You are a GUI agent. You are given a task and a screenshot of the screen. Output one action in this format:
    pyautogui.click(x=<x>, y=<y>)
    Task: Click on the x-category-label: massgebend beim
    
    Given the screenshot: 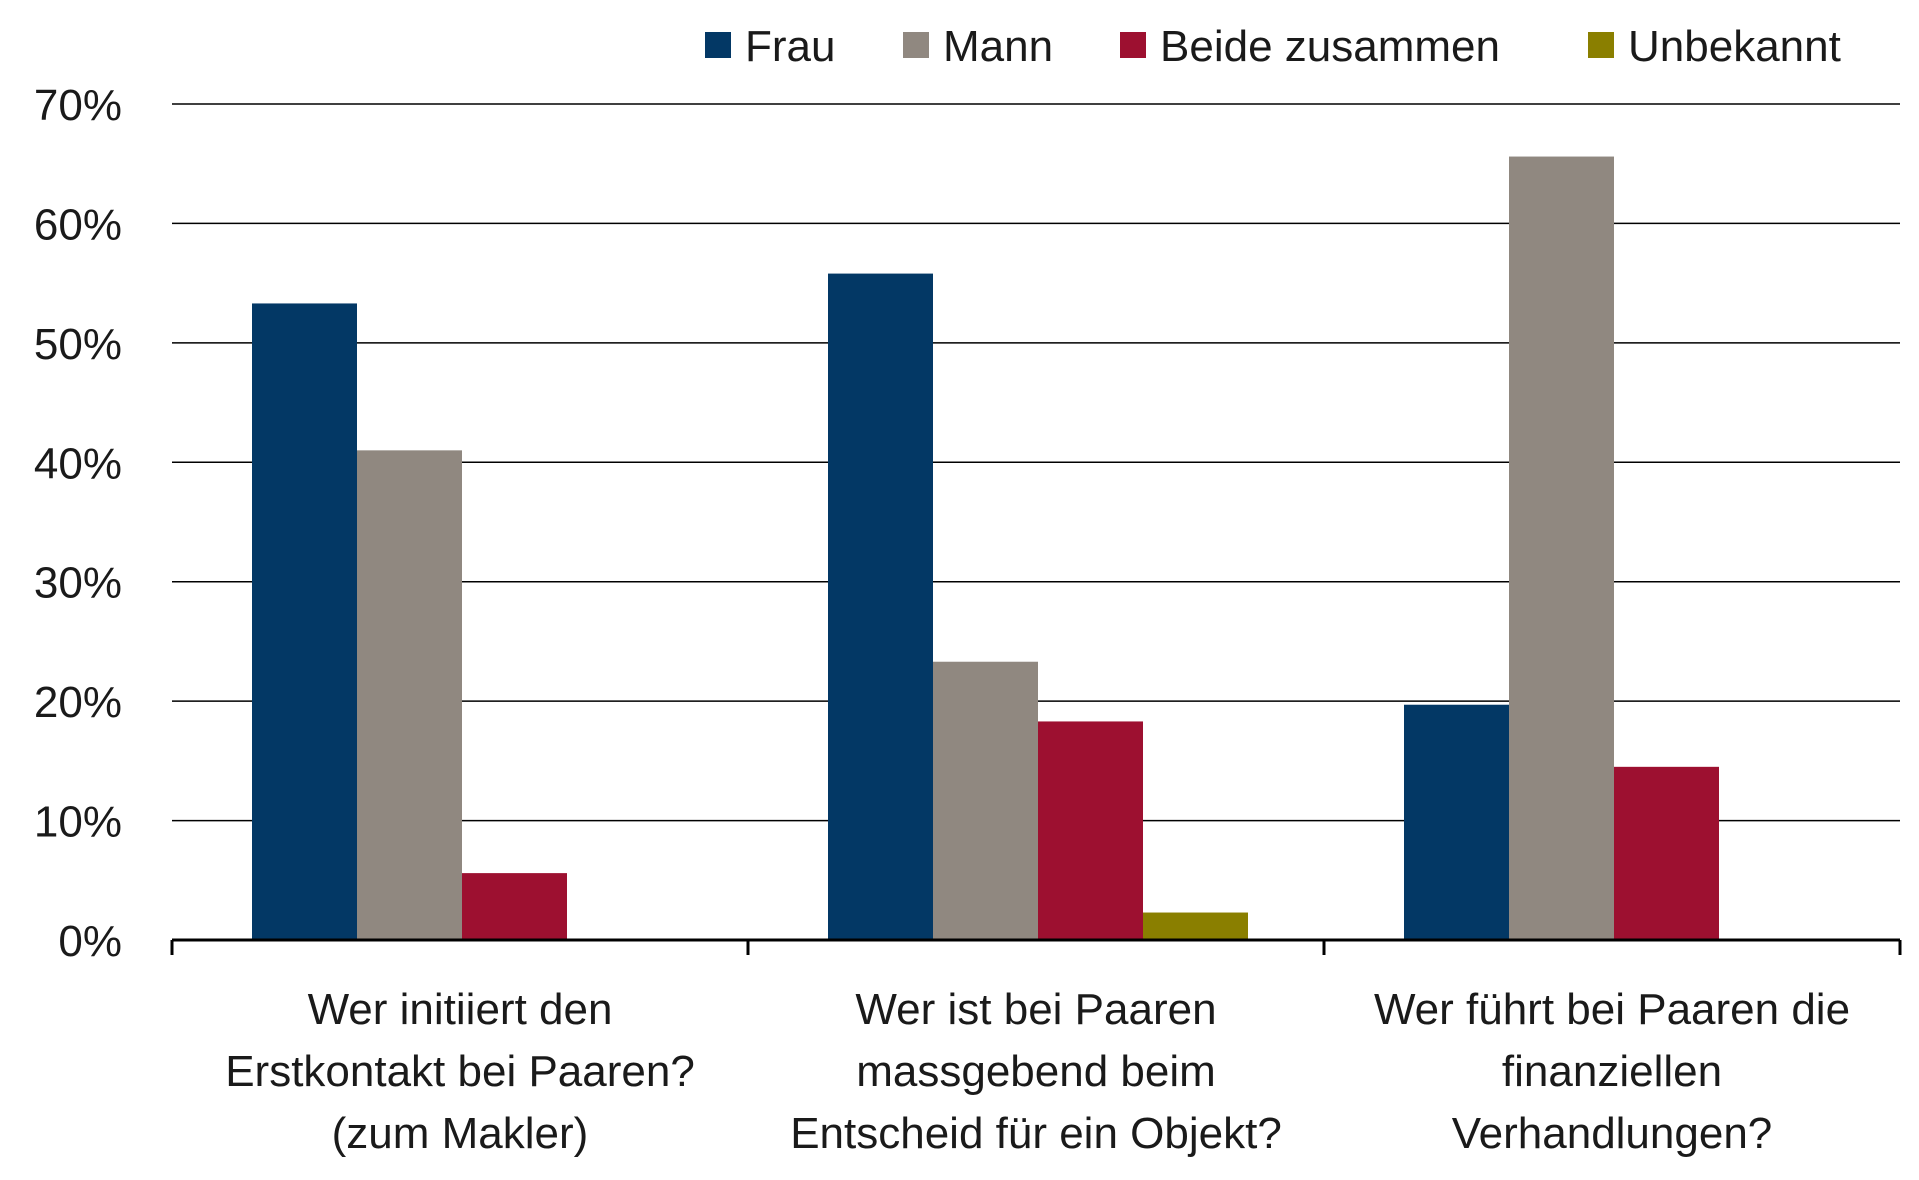 What is the action you would take?
    pyautogui.click(x=1036, y=1071)
    